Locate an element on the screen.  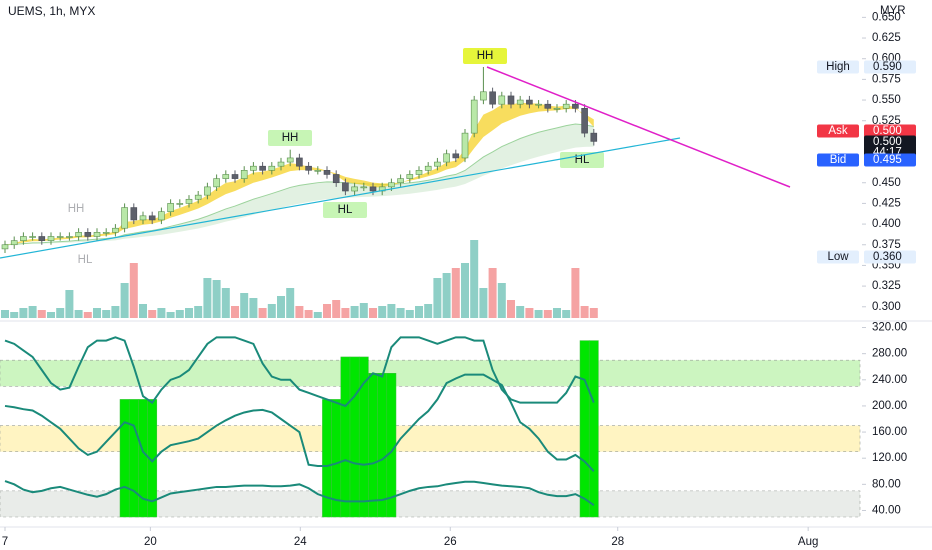
y-tick-label: 200.00 is located at coordinates (889, 406).